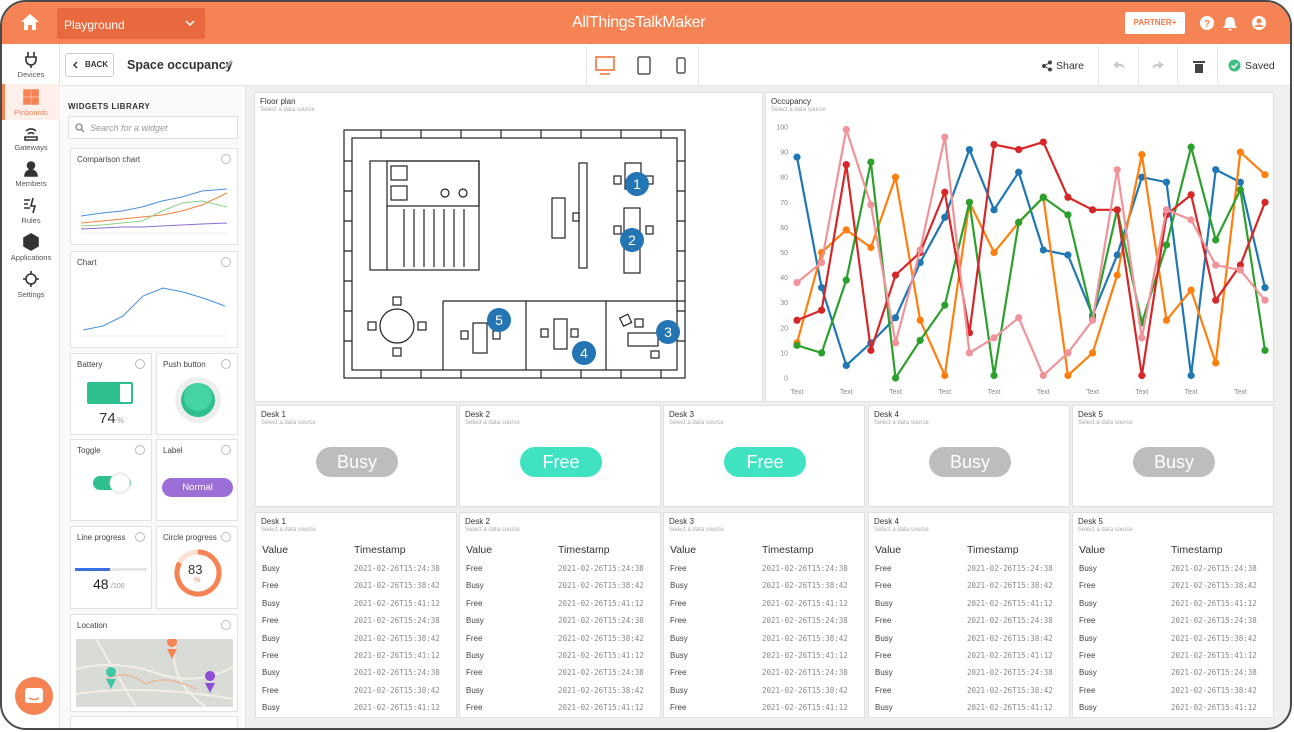 The width and height of the screenshot is (1294, 732). Describe the element at coordinates (154, 299) in the screenshot. I see `widget-card: Chart` at that location.